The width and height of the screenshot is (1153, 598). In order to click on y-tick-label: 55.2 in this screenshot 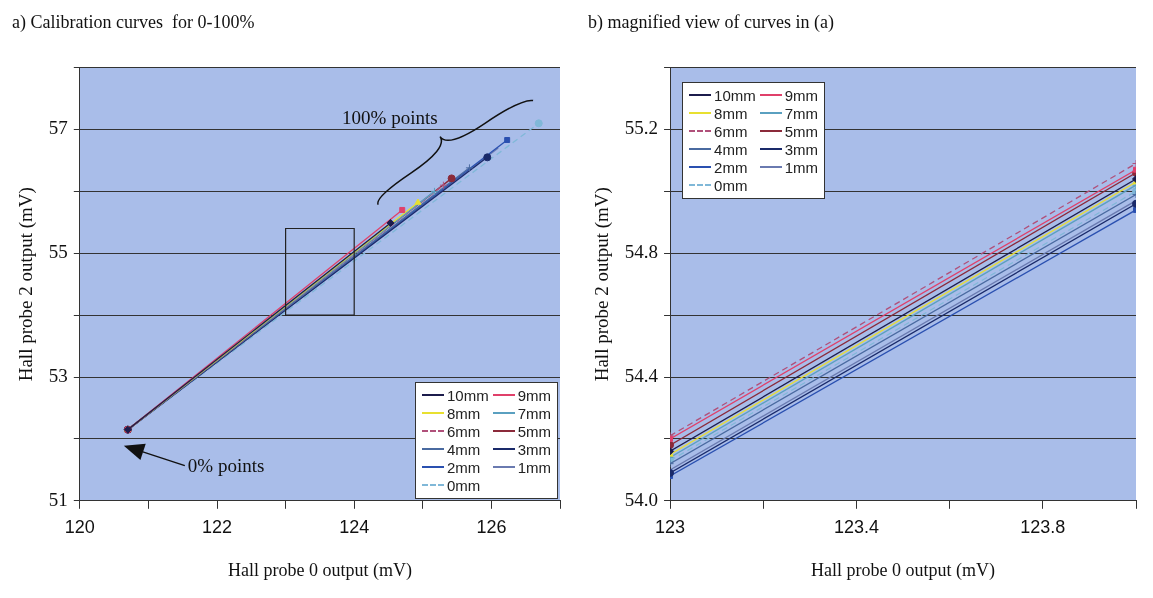, I will do `click(641, 128)`.